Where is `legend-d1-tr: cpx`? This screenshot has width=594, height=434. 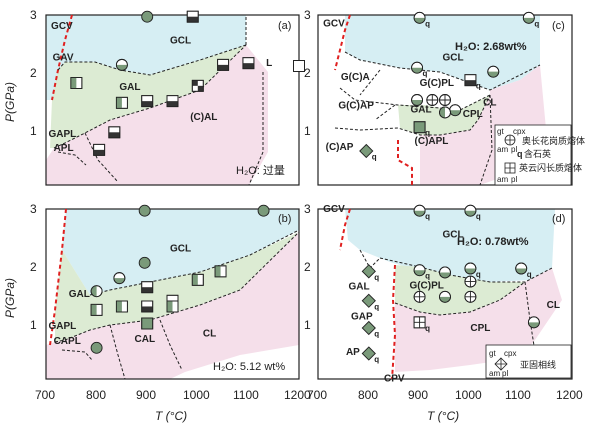
legend-d1-tr: cpx is located at coordinates (510, 353).